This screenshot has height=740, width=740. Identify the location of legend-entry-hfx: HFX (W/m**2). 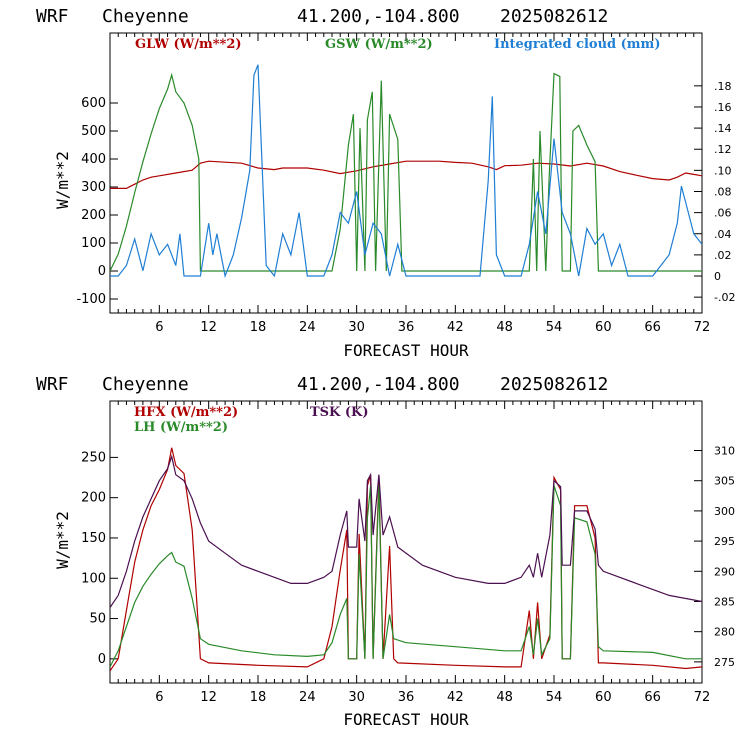
(186, 412).